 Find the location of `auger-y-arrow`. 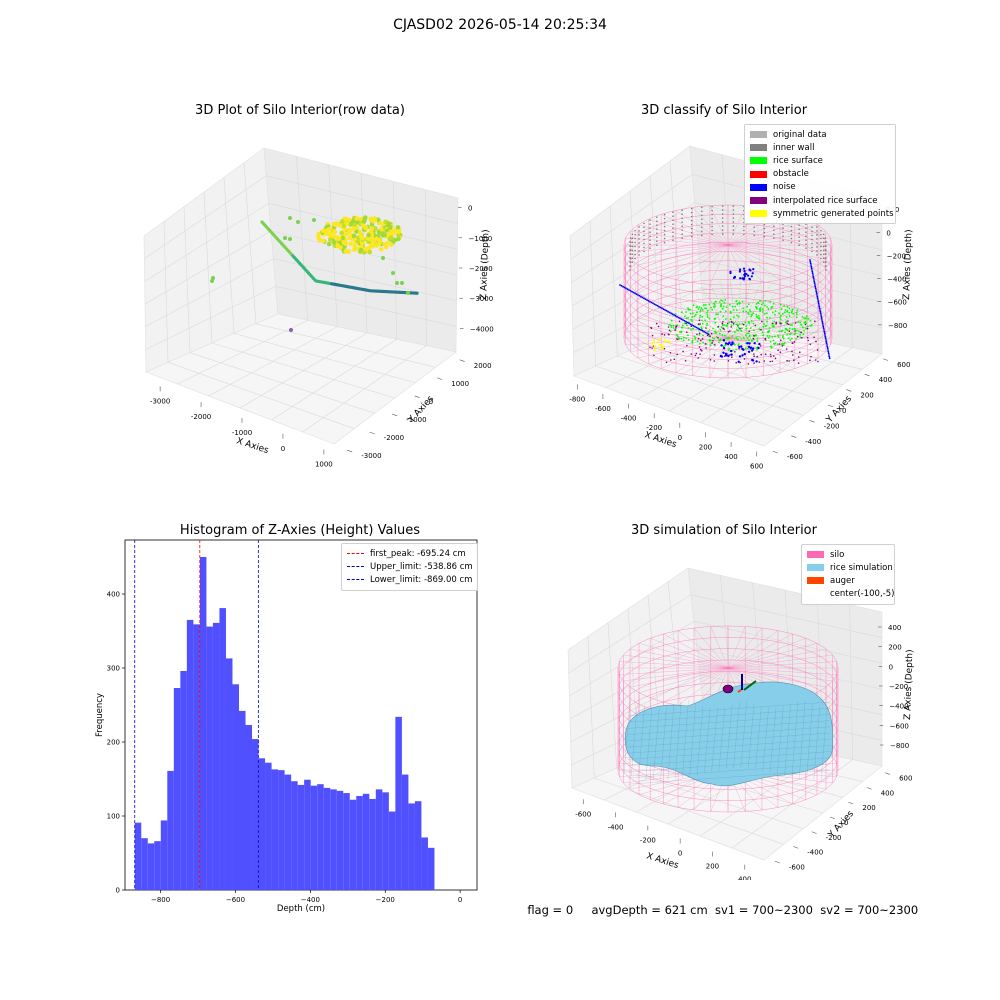

auger-y-arrow is located at coordinates (750, 685).